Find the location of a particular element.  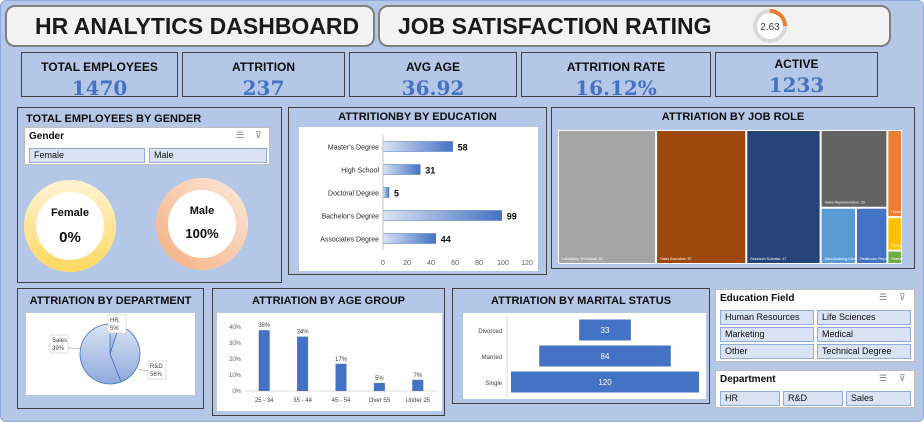

age-y-tick: 0% is located at coordinates (236, 392).